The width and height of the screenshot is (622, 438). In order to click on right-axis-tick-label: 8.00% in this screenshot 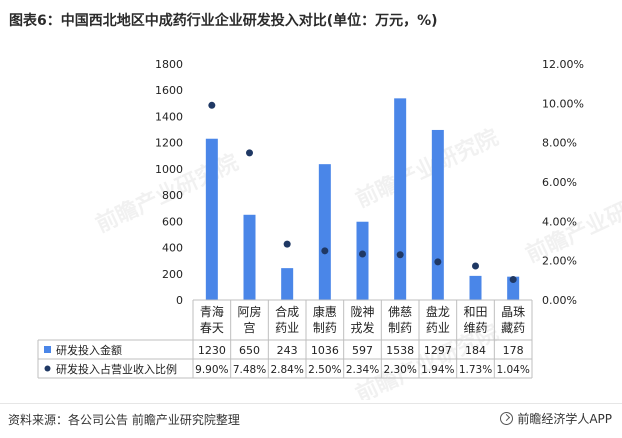, I will do `click(559, 143)`.